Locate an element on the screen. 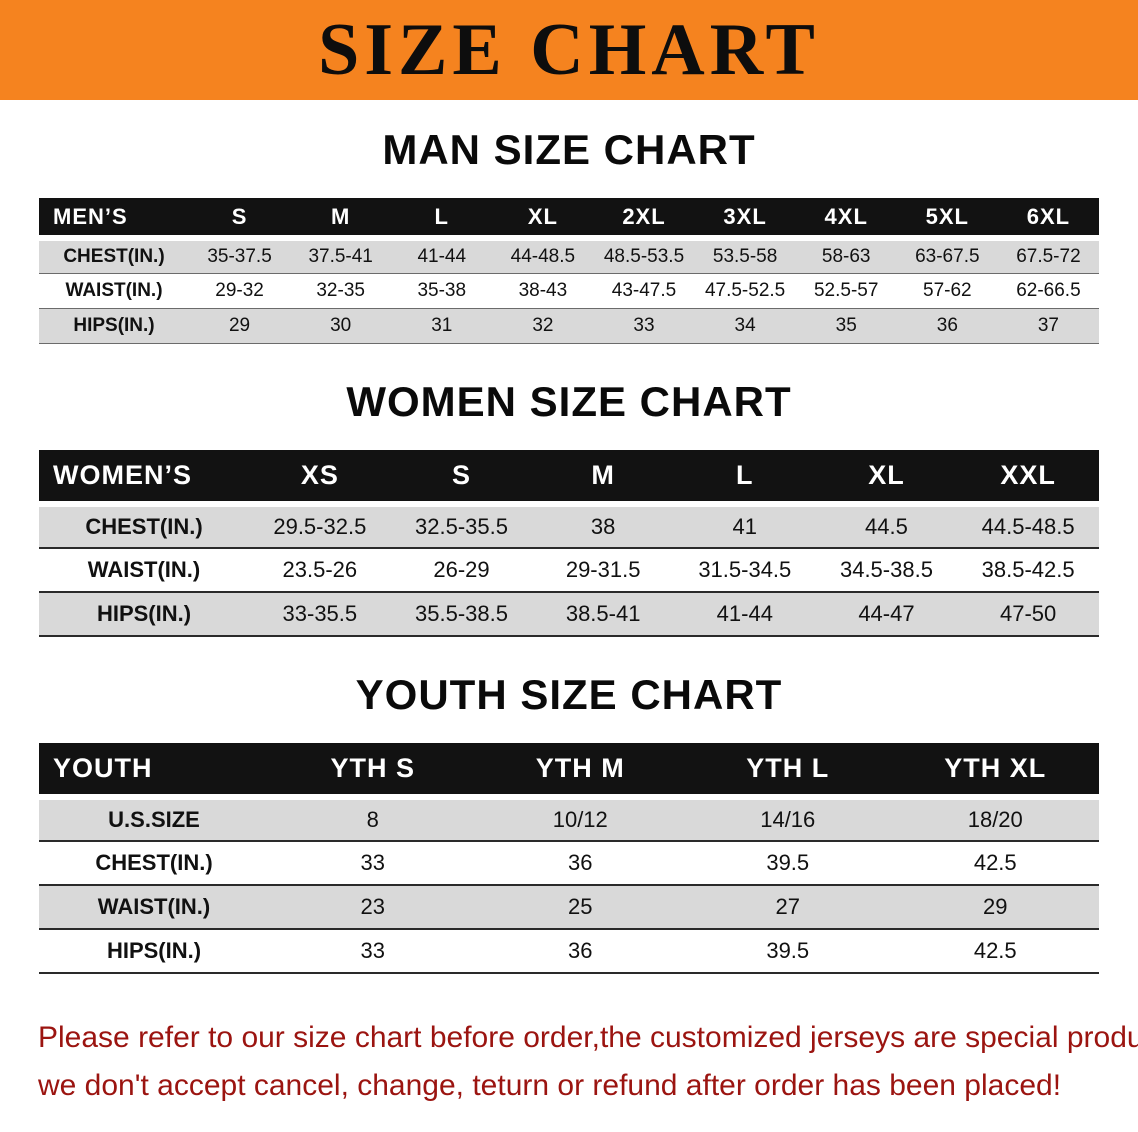 This screenshot has height=1132, width=1138. value-cell: 47-50 is located at coordinates (1028, 614).